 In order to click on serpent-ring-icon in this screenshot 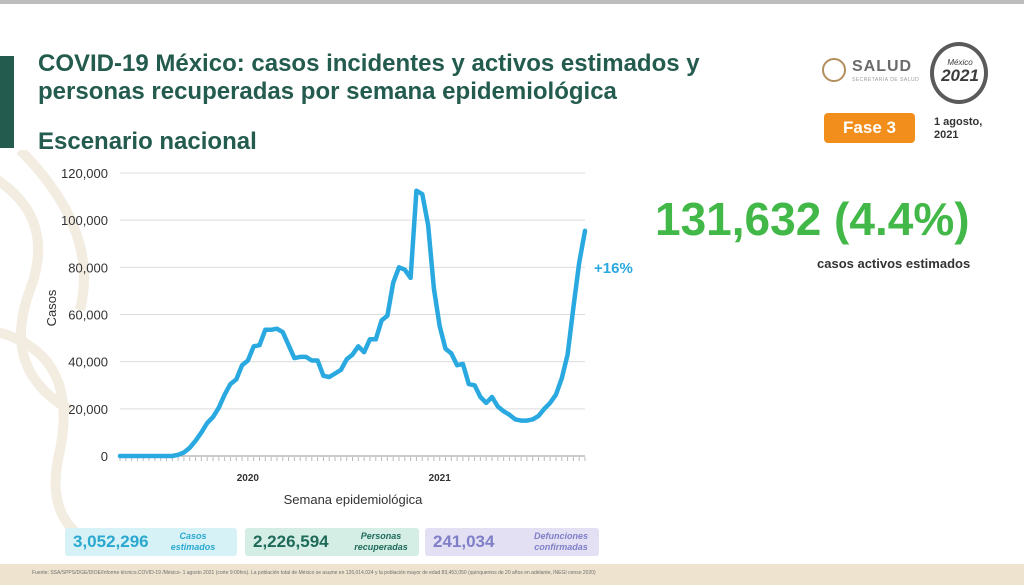, I will do `click(959, 73)`.